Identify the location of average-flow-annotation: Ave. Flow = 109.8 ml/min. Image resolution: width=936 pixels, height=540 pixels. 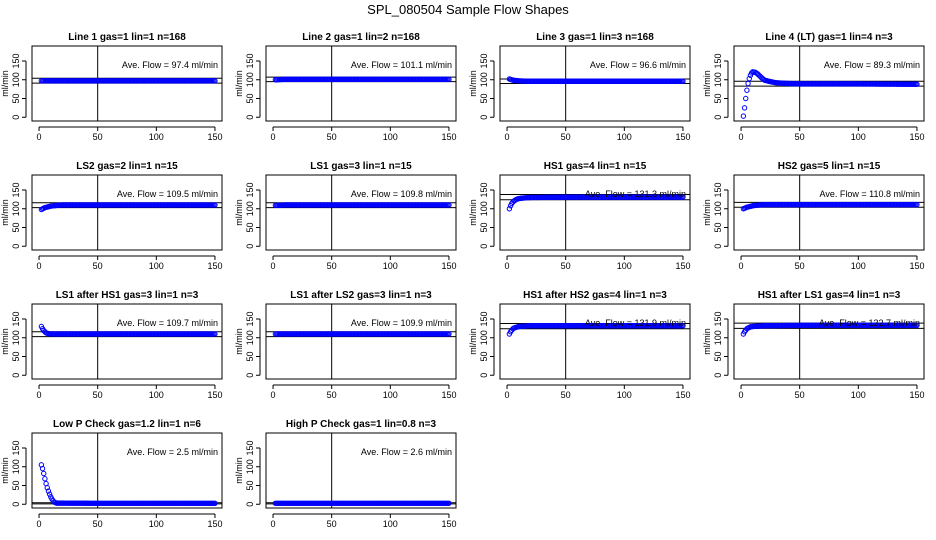
(401, 194).